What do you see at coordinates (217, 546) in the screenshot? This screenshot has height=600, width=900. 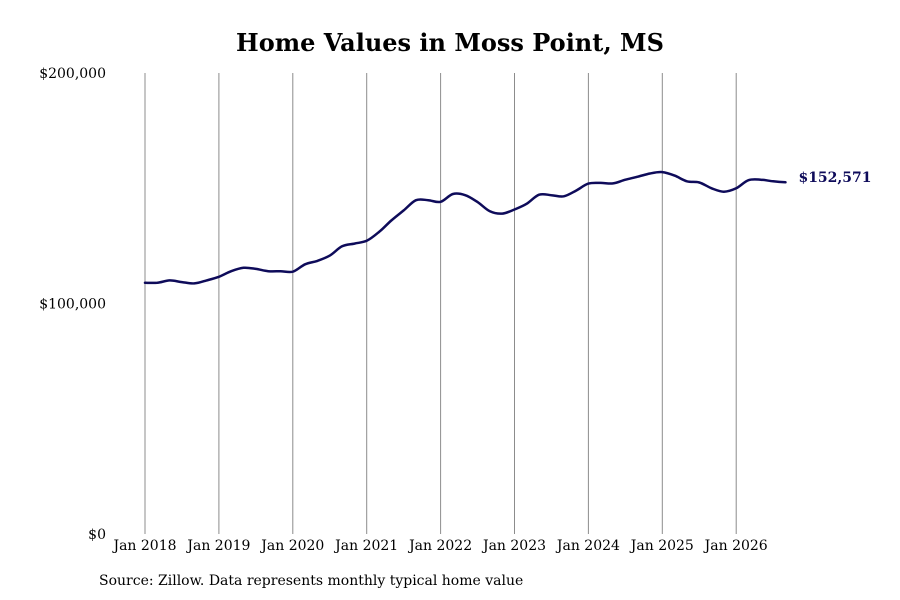 I see `x-tick-label: Jan 2019` at bounding box center [217, 546].